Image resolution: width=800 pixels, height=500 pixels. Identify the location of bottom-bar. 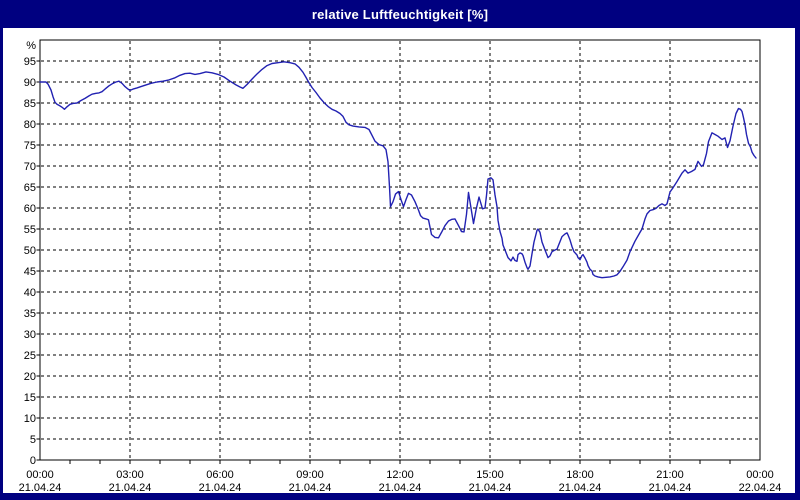
(400, 496).